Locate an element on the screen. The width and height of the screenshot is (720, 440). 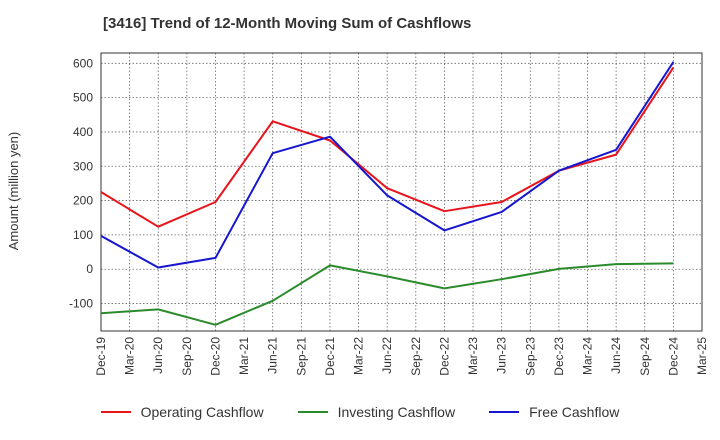
legend-item-investing-cashflow: Investing Cashflow is located at coordinates (376, 412).